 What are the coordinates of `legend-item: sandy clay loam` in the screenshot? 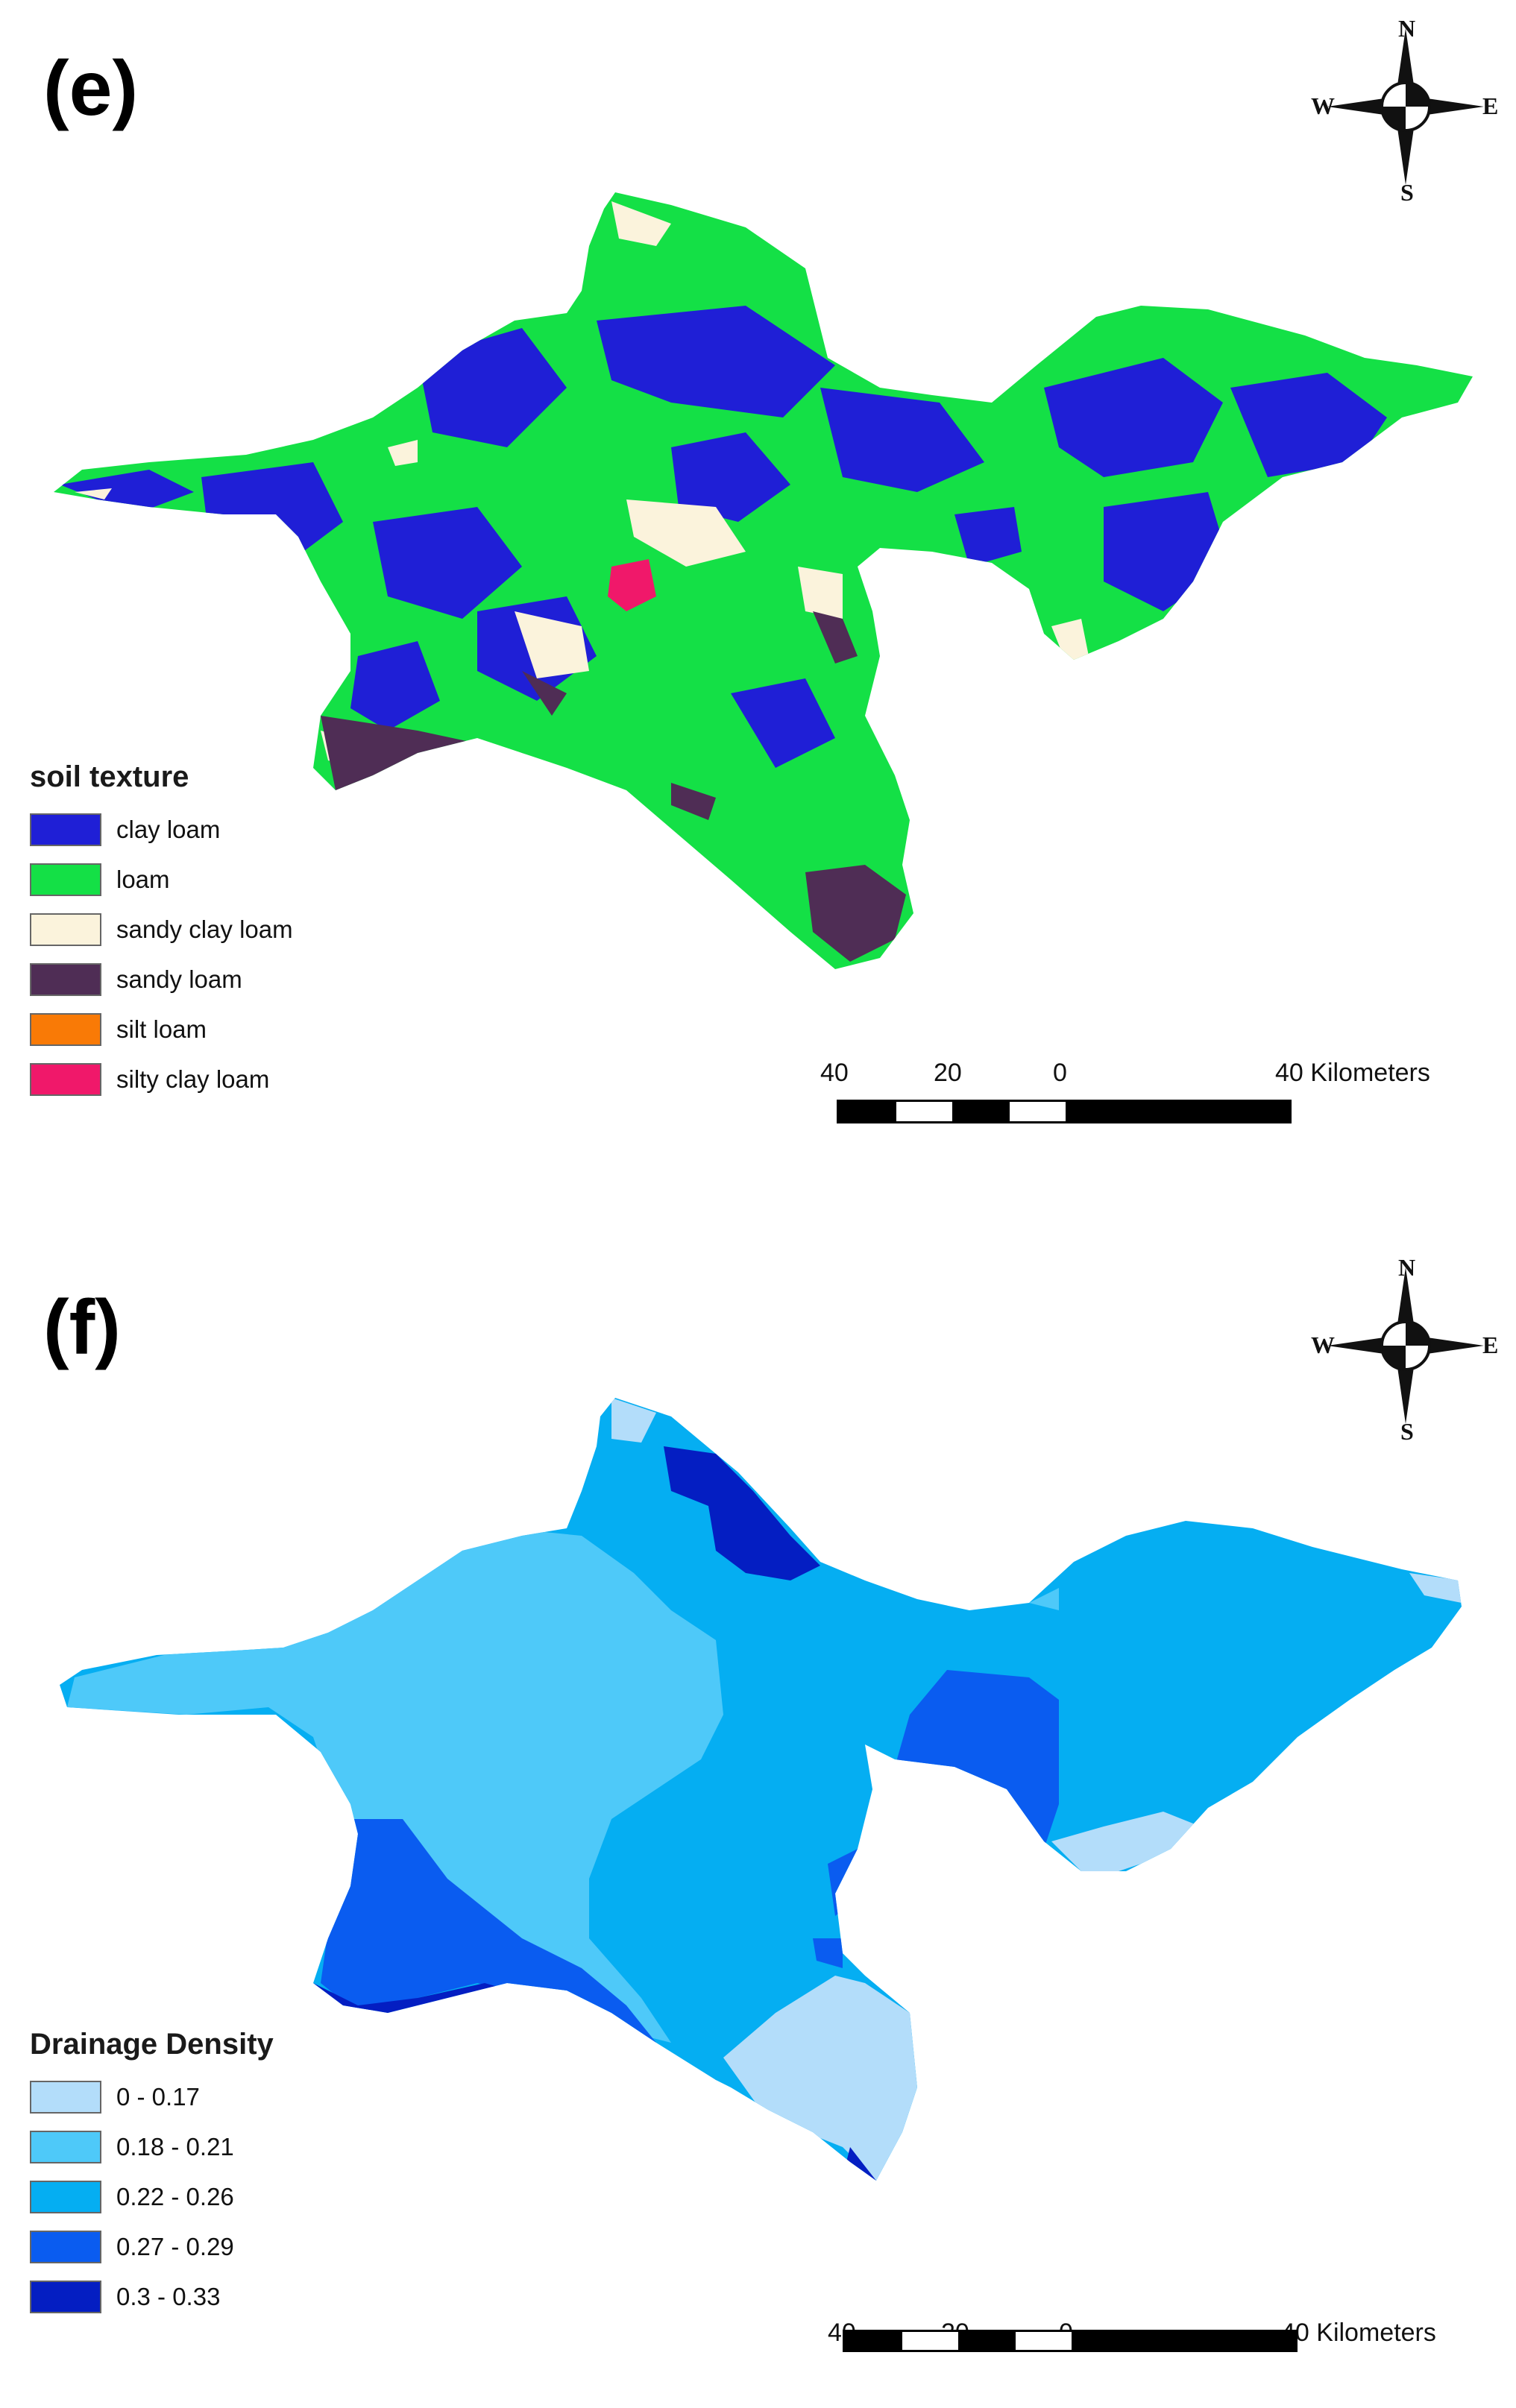 It's located at (161, 929).